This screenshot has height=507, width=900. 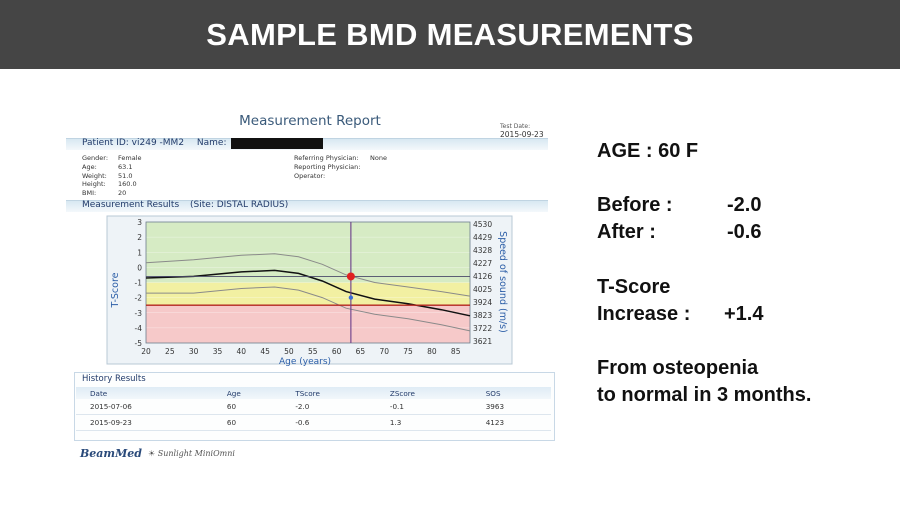 I want to click on col-age: Age, so click(x=247, y=393).